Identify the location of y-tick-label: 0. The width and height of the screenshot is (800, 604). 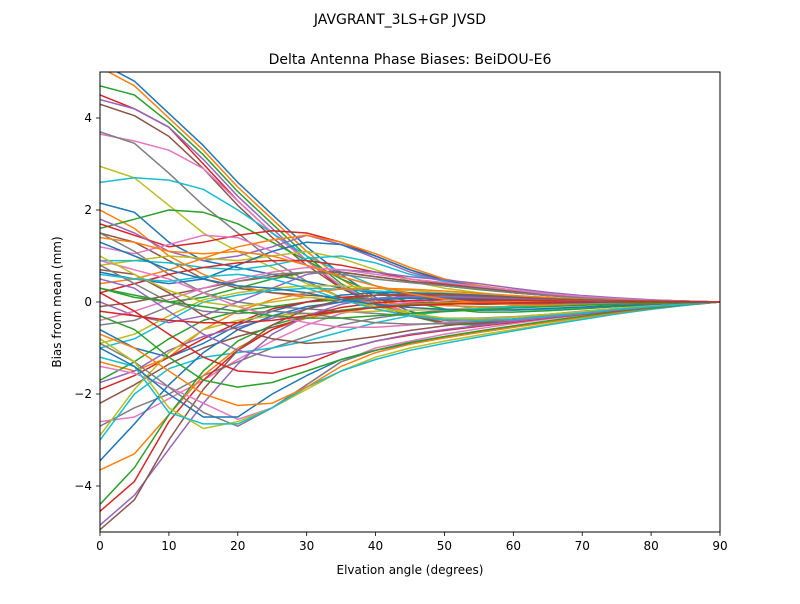
(88, 302).